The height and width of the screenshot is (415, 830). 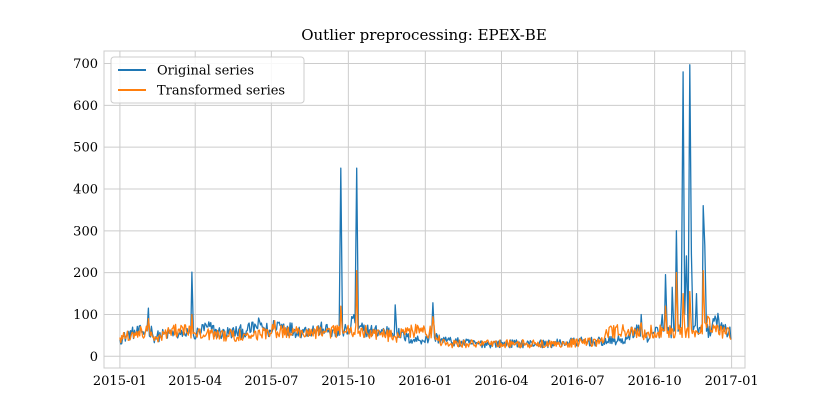 I want to click on y-tick-label: 0, so click(x=94, y=357).